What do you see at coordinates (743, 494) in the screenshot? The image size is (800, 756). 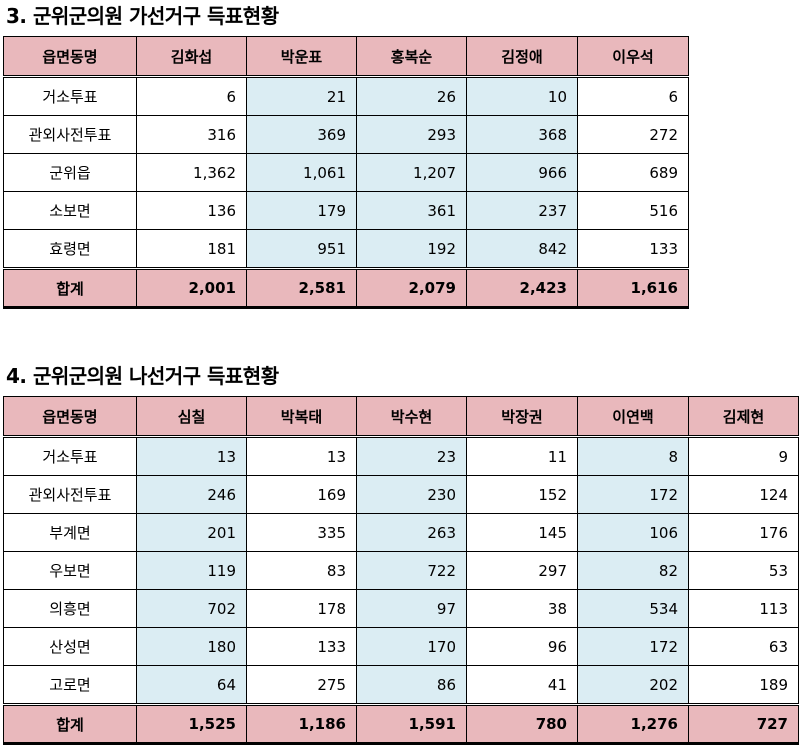 I see `vote-count-cell: 124` at bounding box center [743, 494].